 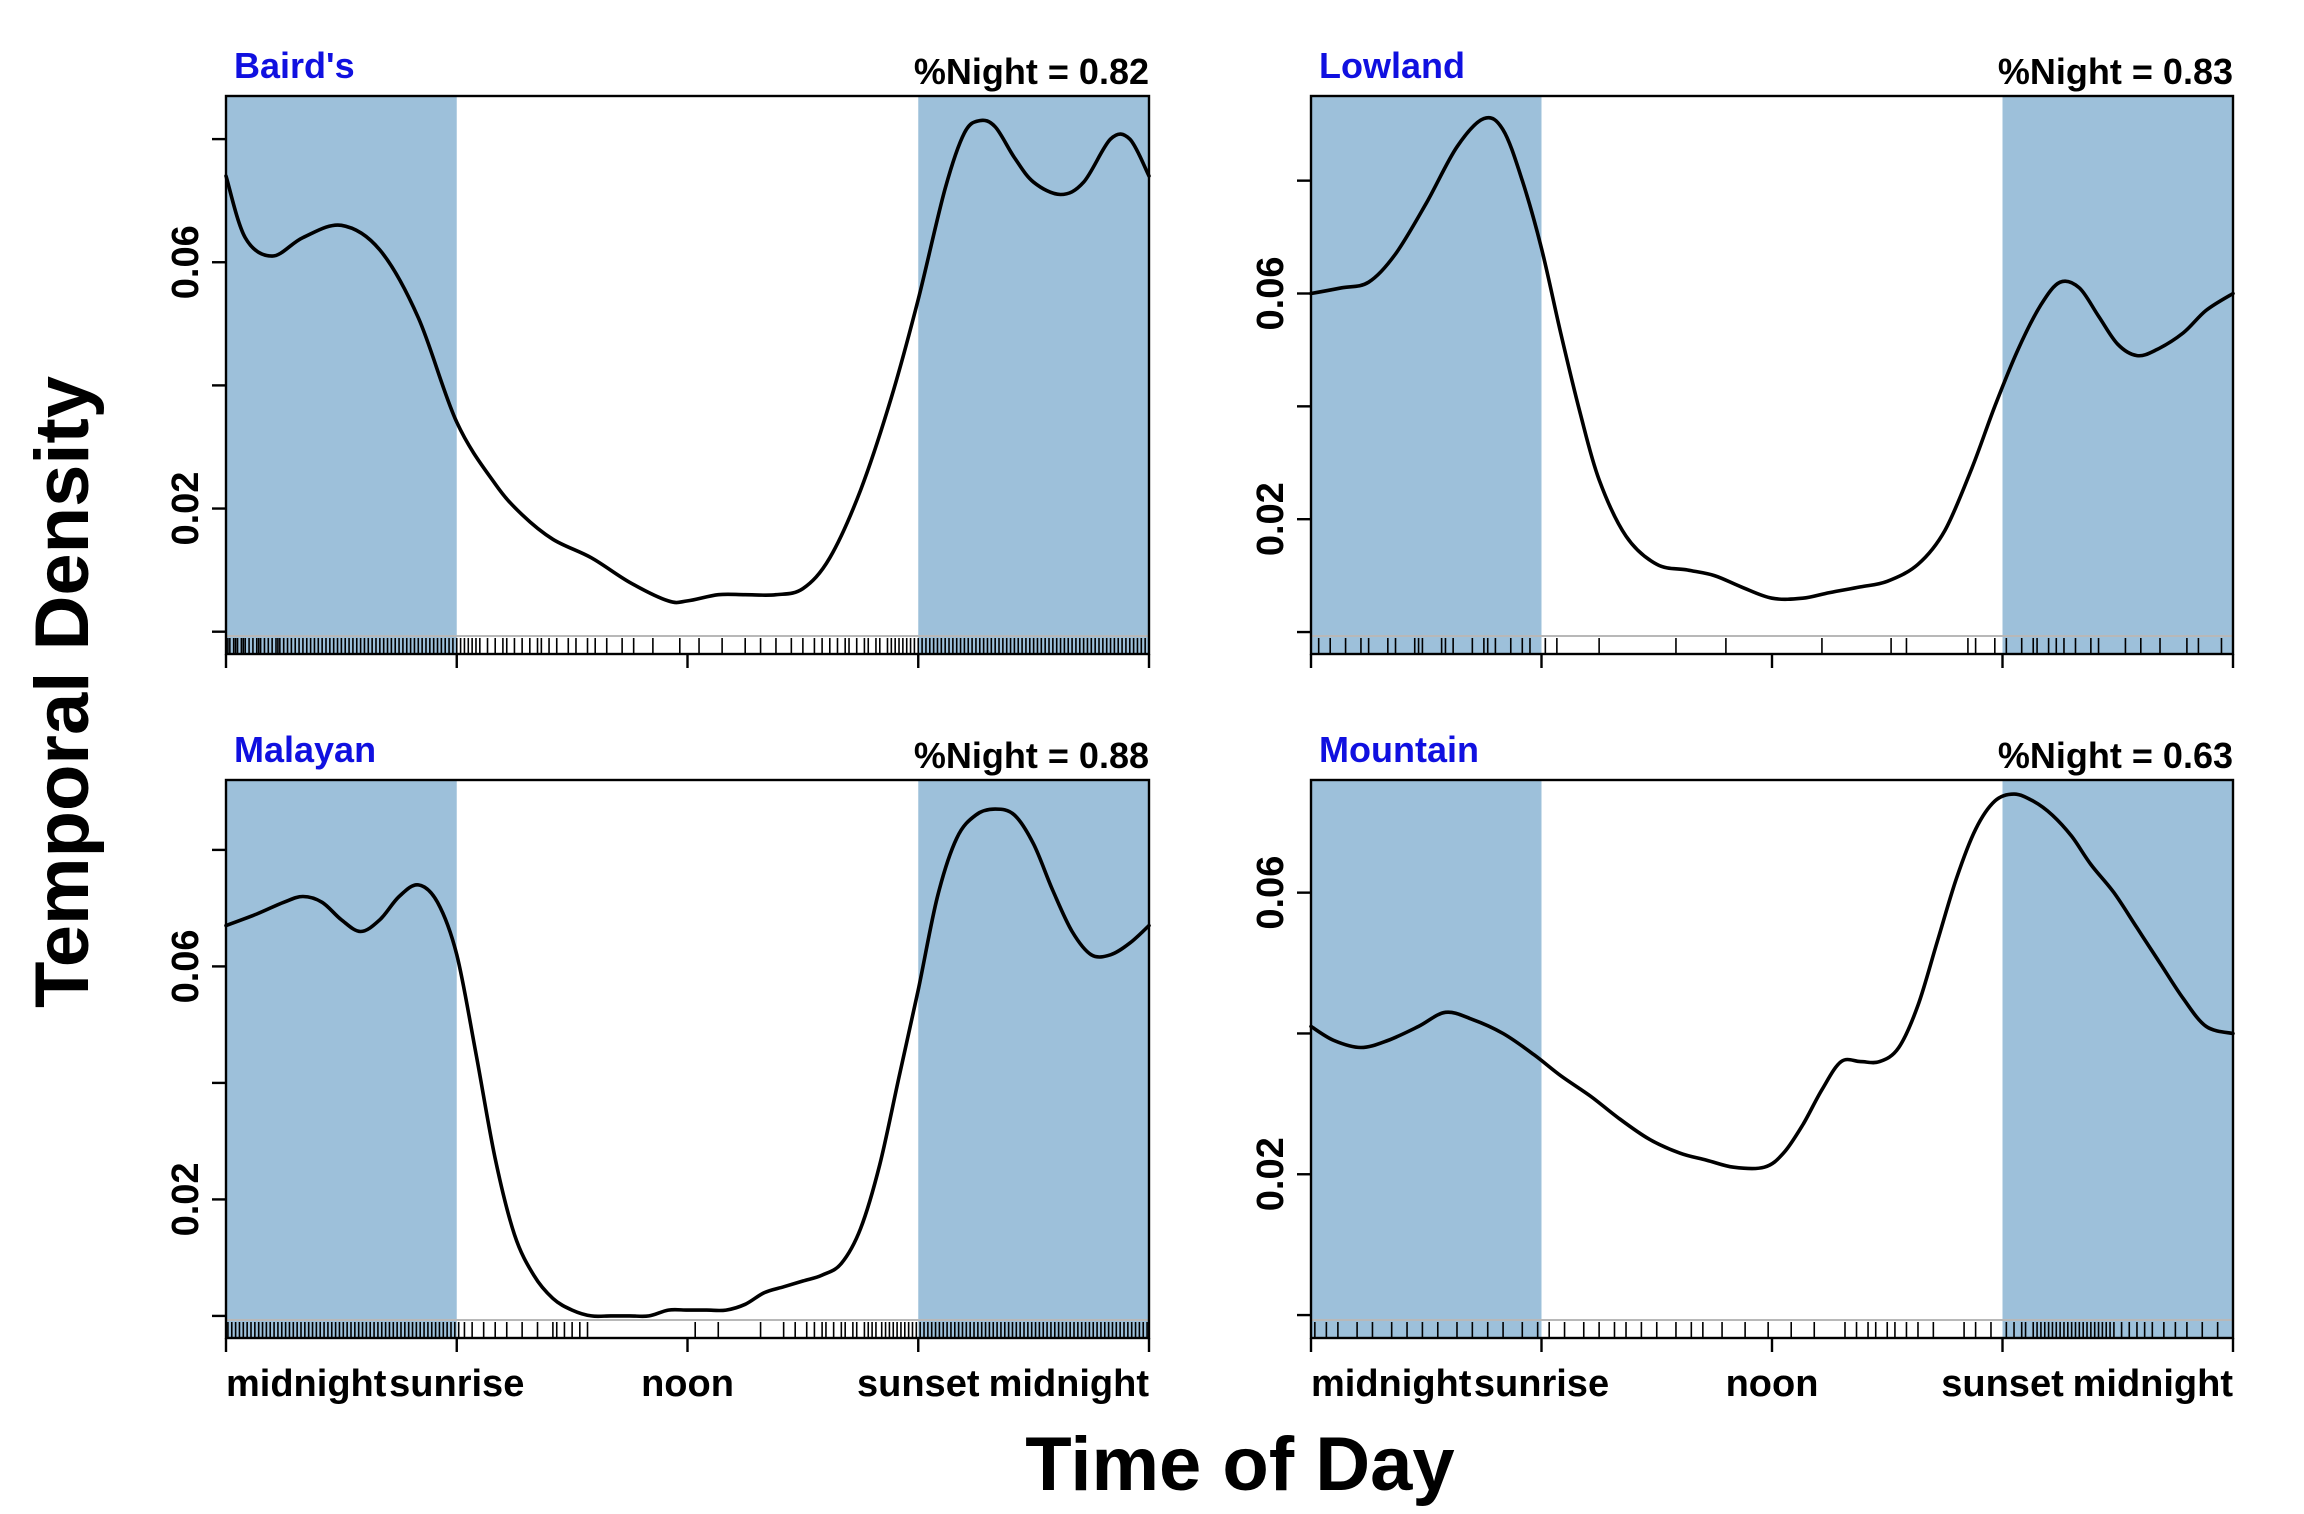 What do you see at coordinates (1031, 755) in the screenshot?
I see `malayan-night-fraction: %Night = 0.88` at bounding box center [1031, 755].